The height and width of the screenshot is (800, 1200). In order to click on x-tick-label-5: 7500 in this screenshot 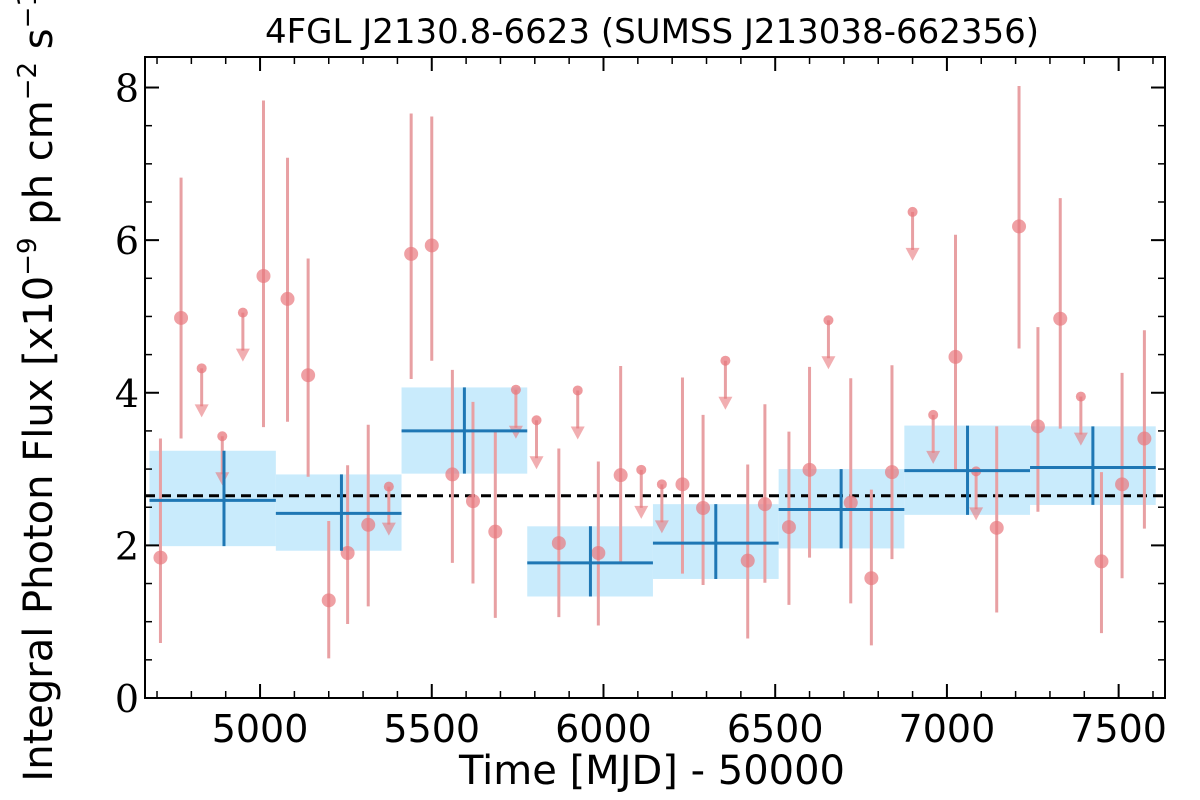, I will do `click(1118, 729)`.